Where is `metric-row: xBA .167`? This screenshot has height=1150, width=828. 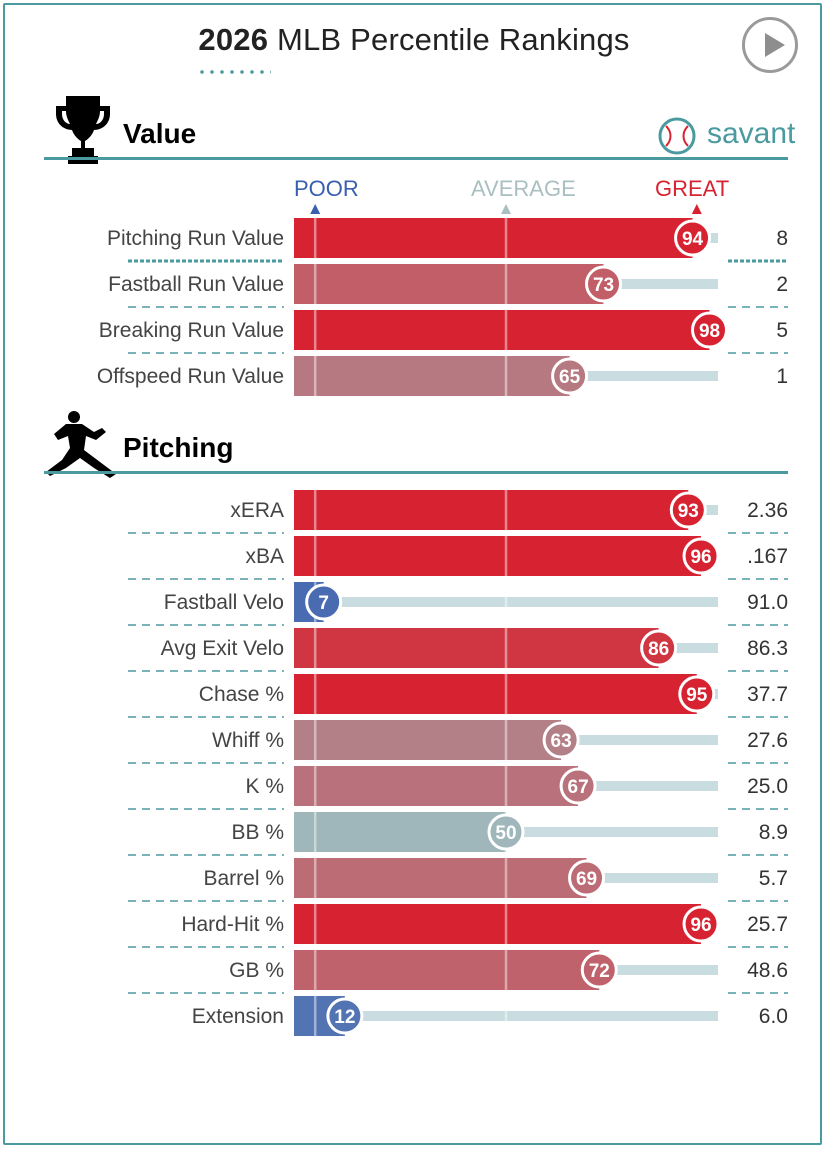
metric-row: xBA .167 is located at coordinates (458, 558).